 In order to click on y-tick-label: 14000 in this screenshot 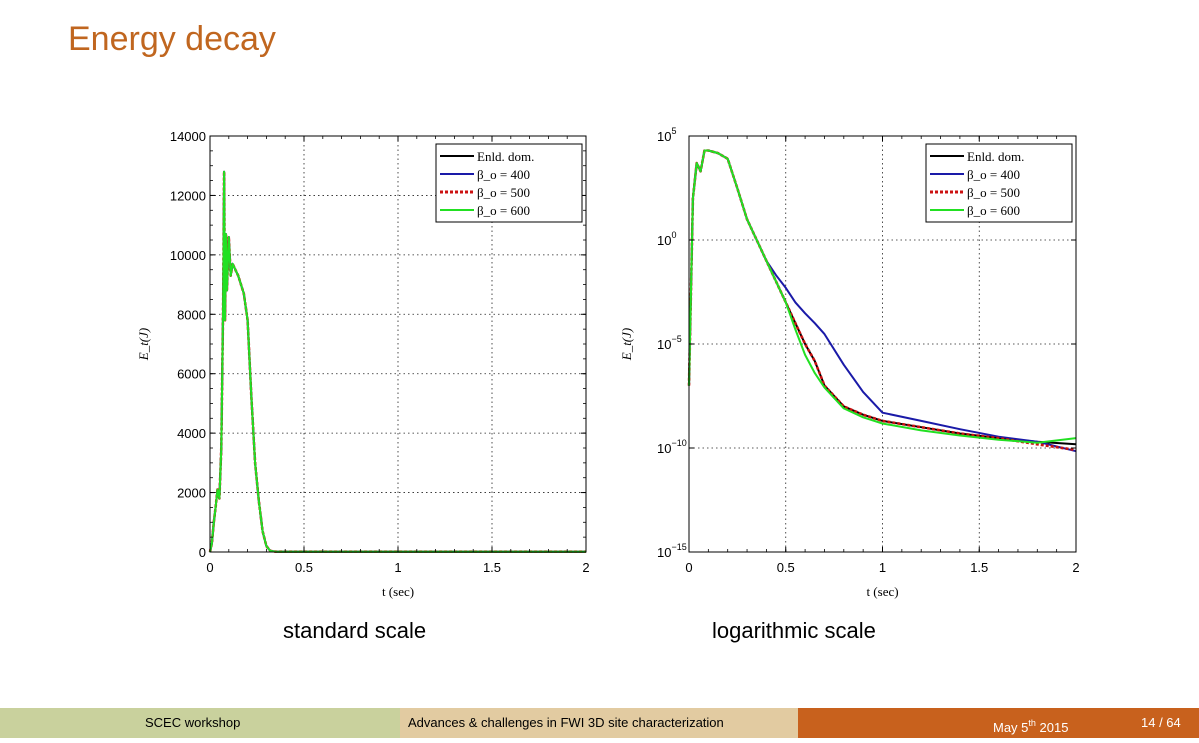, I will do `click(188, 136)`.